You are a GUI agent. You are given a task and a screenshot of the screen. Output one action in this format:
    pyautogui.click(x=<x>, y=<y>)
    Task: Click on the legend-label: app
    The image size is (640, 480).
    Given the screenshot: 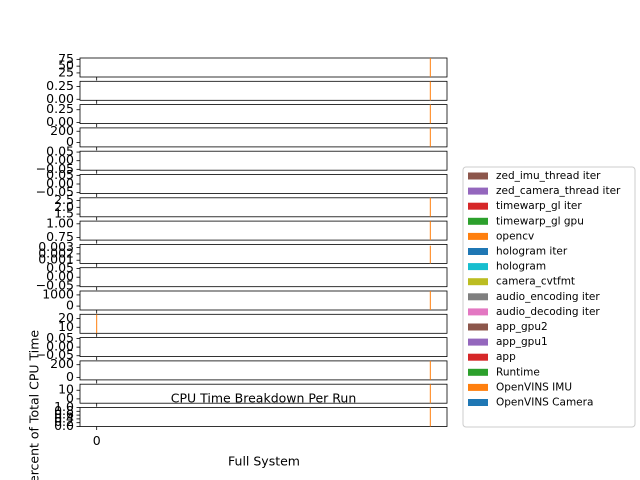 What is the action you would take?
    pyautogui.click(x=506, y=357)
    